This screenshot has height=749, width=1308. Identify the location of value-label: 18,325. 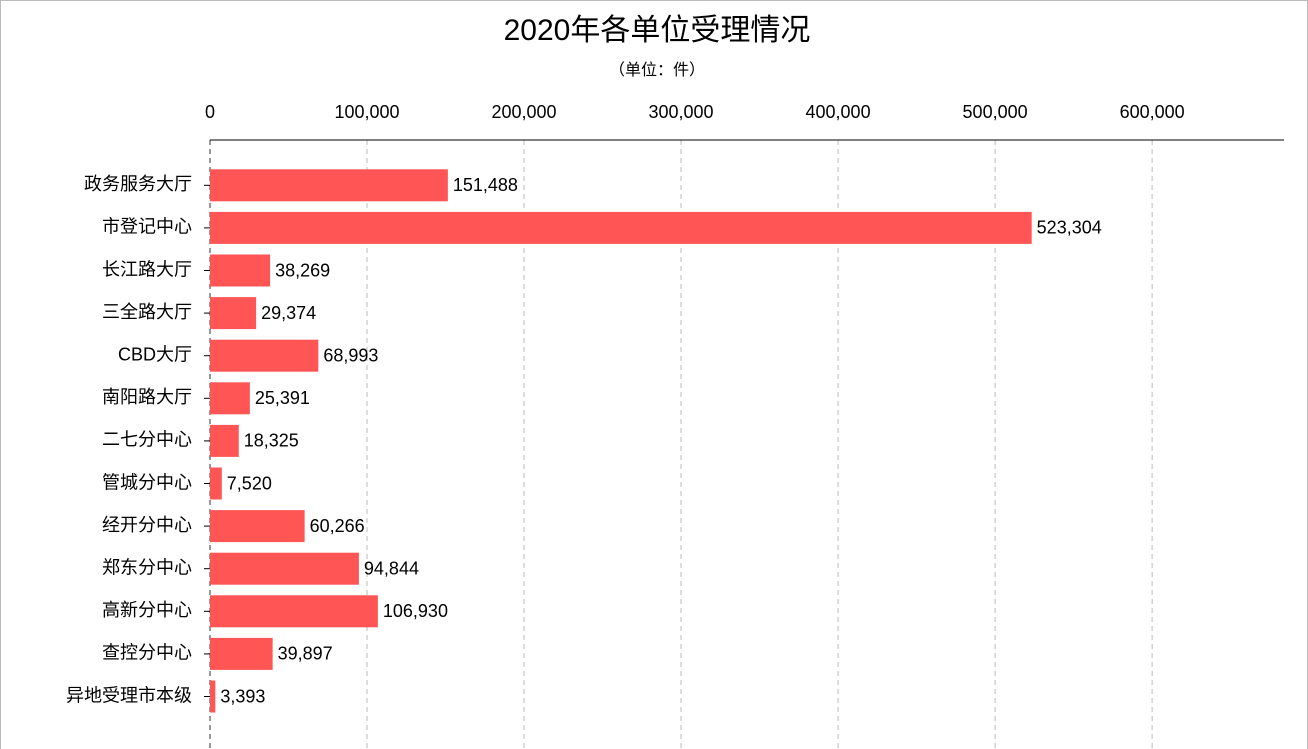
(271, 441).